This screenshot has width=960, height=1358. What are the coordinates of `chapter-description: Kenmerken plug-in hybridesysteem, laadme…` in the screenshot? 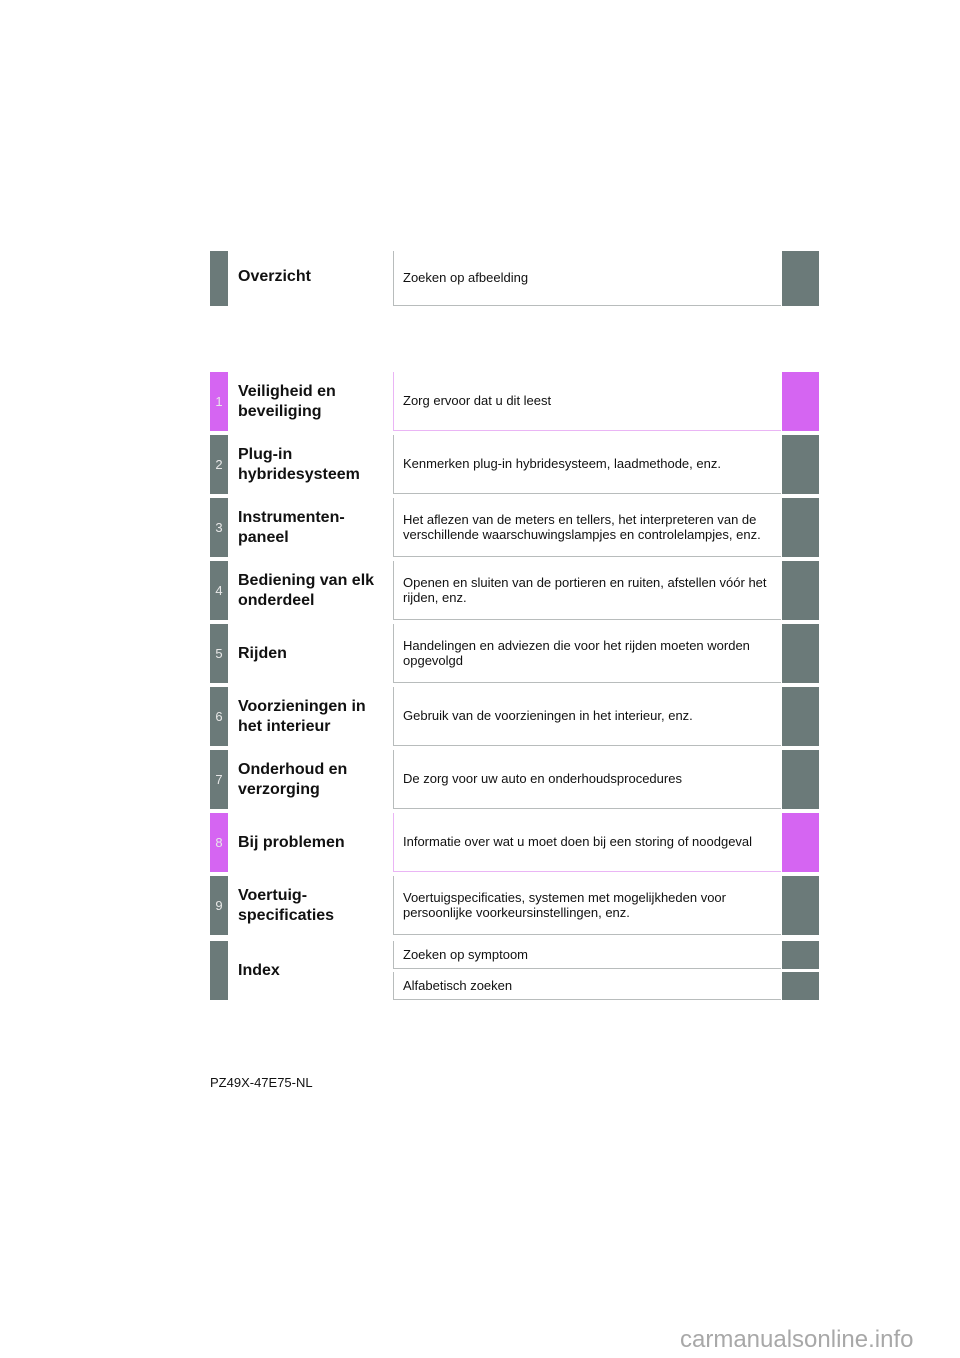 It's located at (587, 464).